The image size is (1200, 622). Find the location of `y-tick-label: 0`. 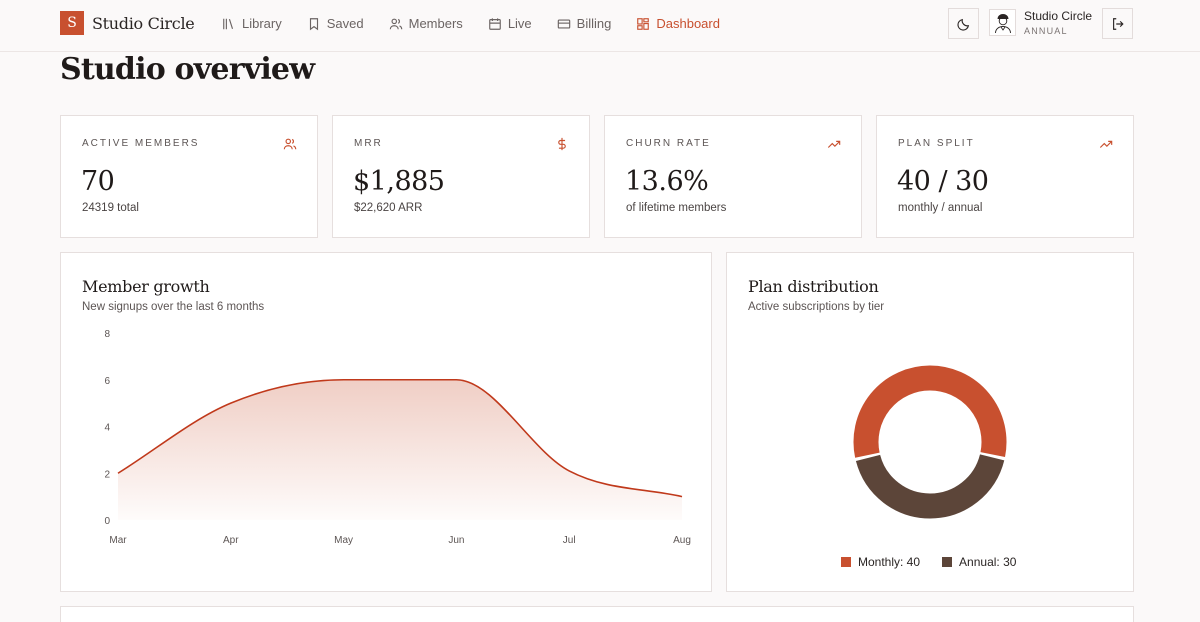

y-tick-label: 0 is located at coordinates (107, 521).